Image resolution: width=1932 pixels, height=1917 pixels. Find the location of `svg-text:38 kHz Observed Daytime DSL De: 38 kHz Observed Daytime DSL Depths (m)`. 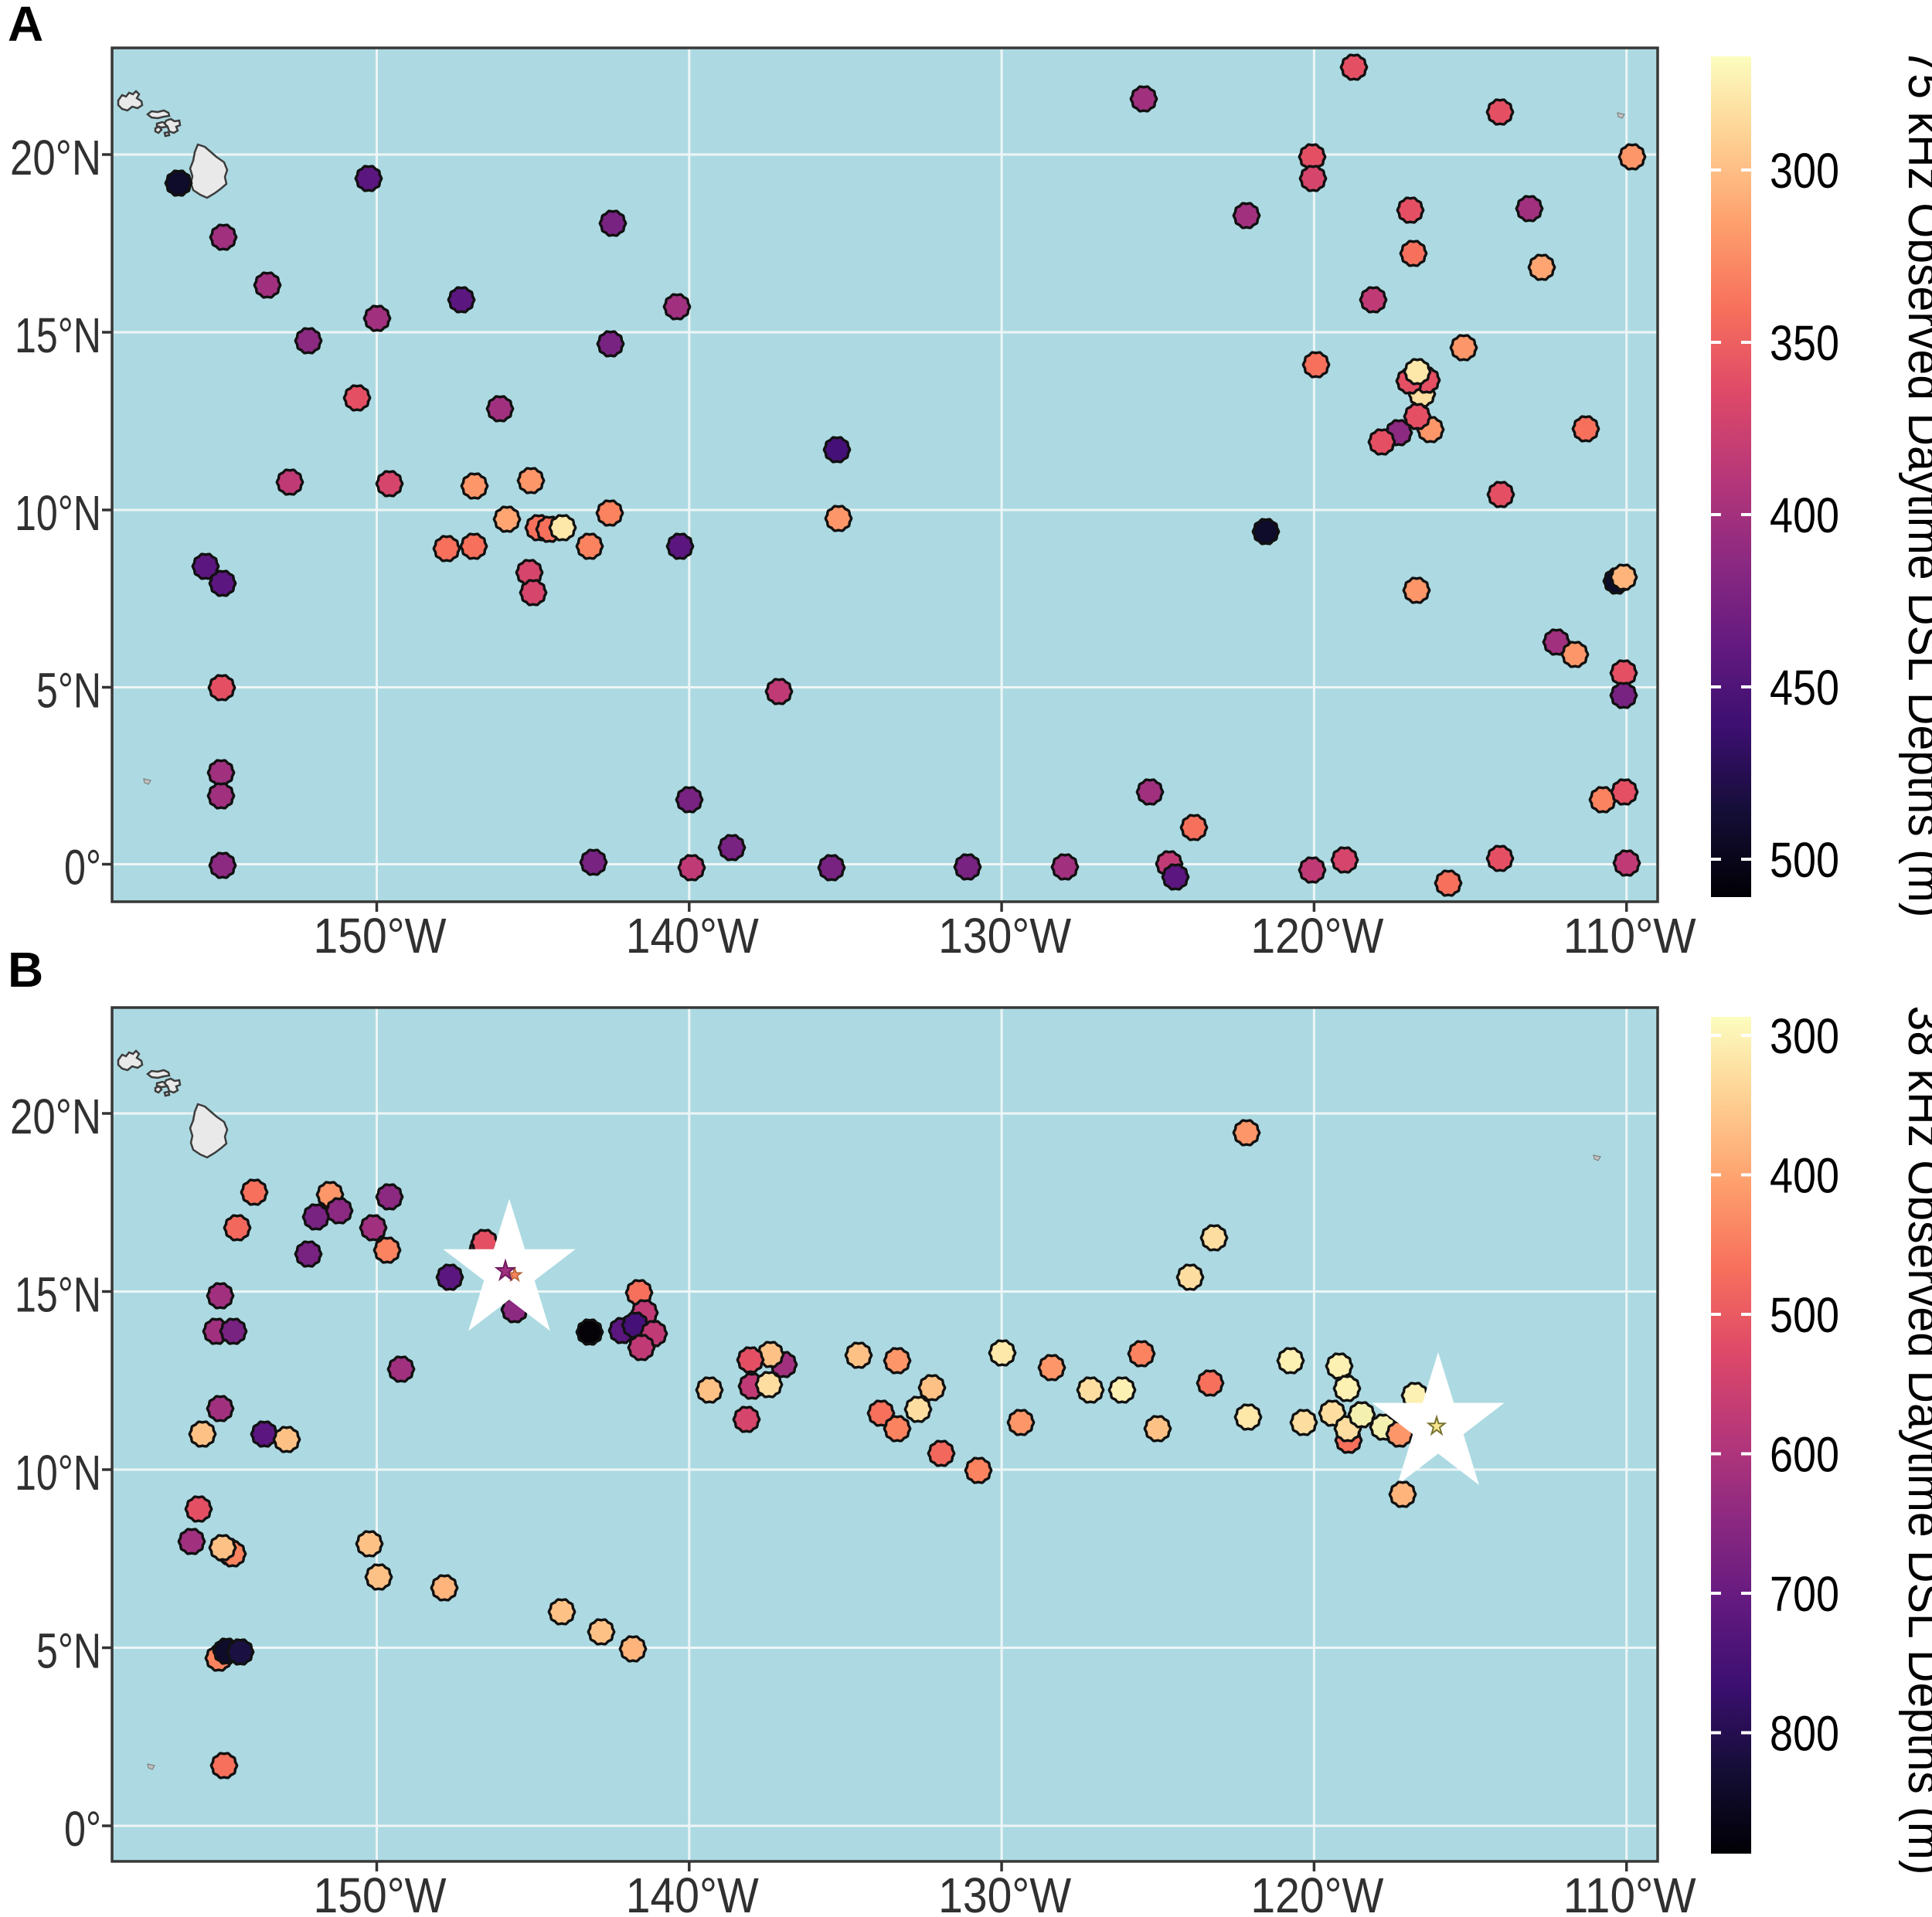

svg-text:38 kHz Observed Daytime DSL De: 38 kHz Observed Daytime DSL Depths (m) is located at coordinates (1915, 1440).